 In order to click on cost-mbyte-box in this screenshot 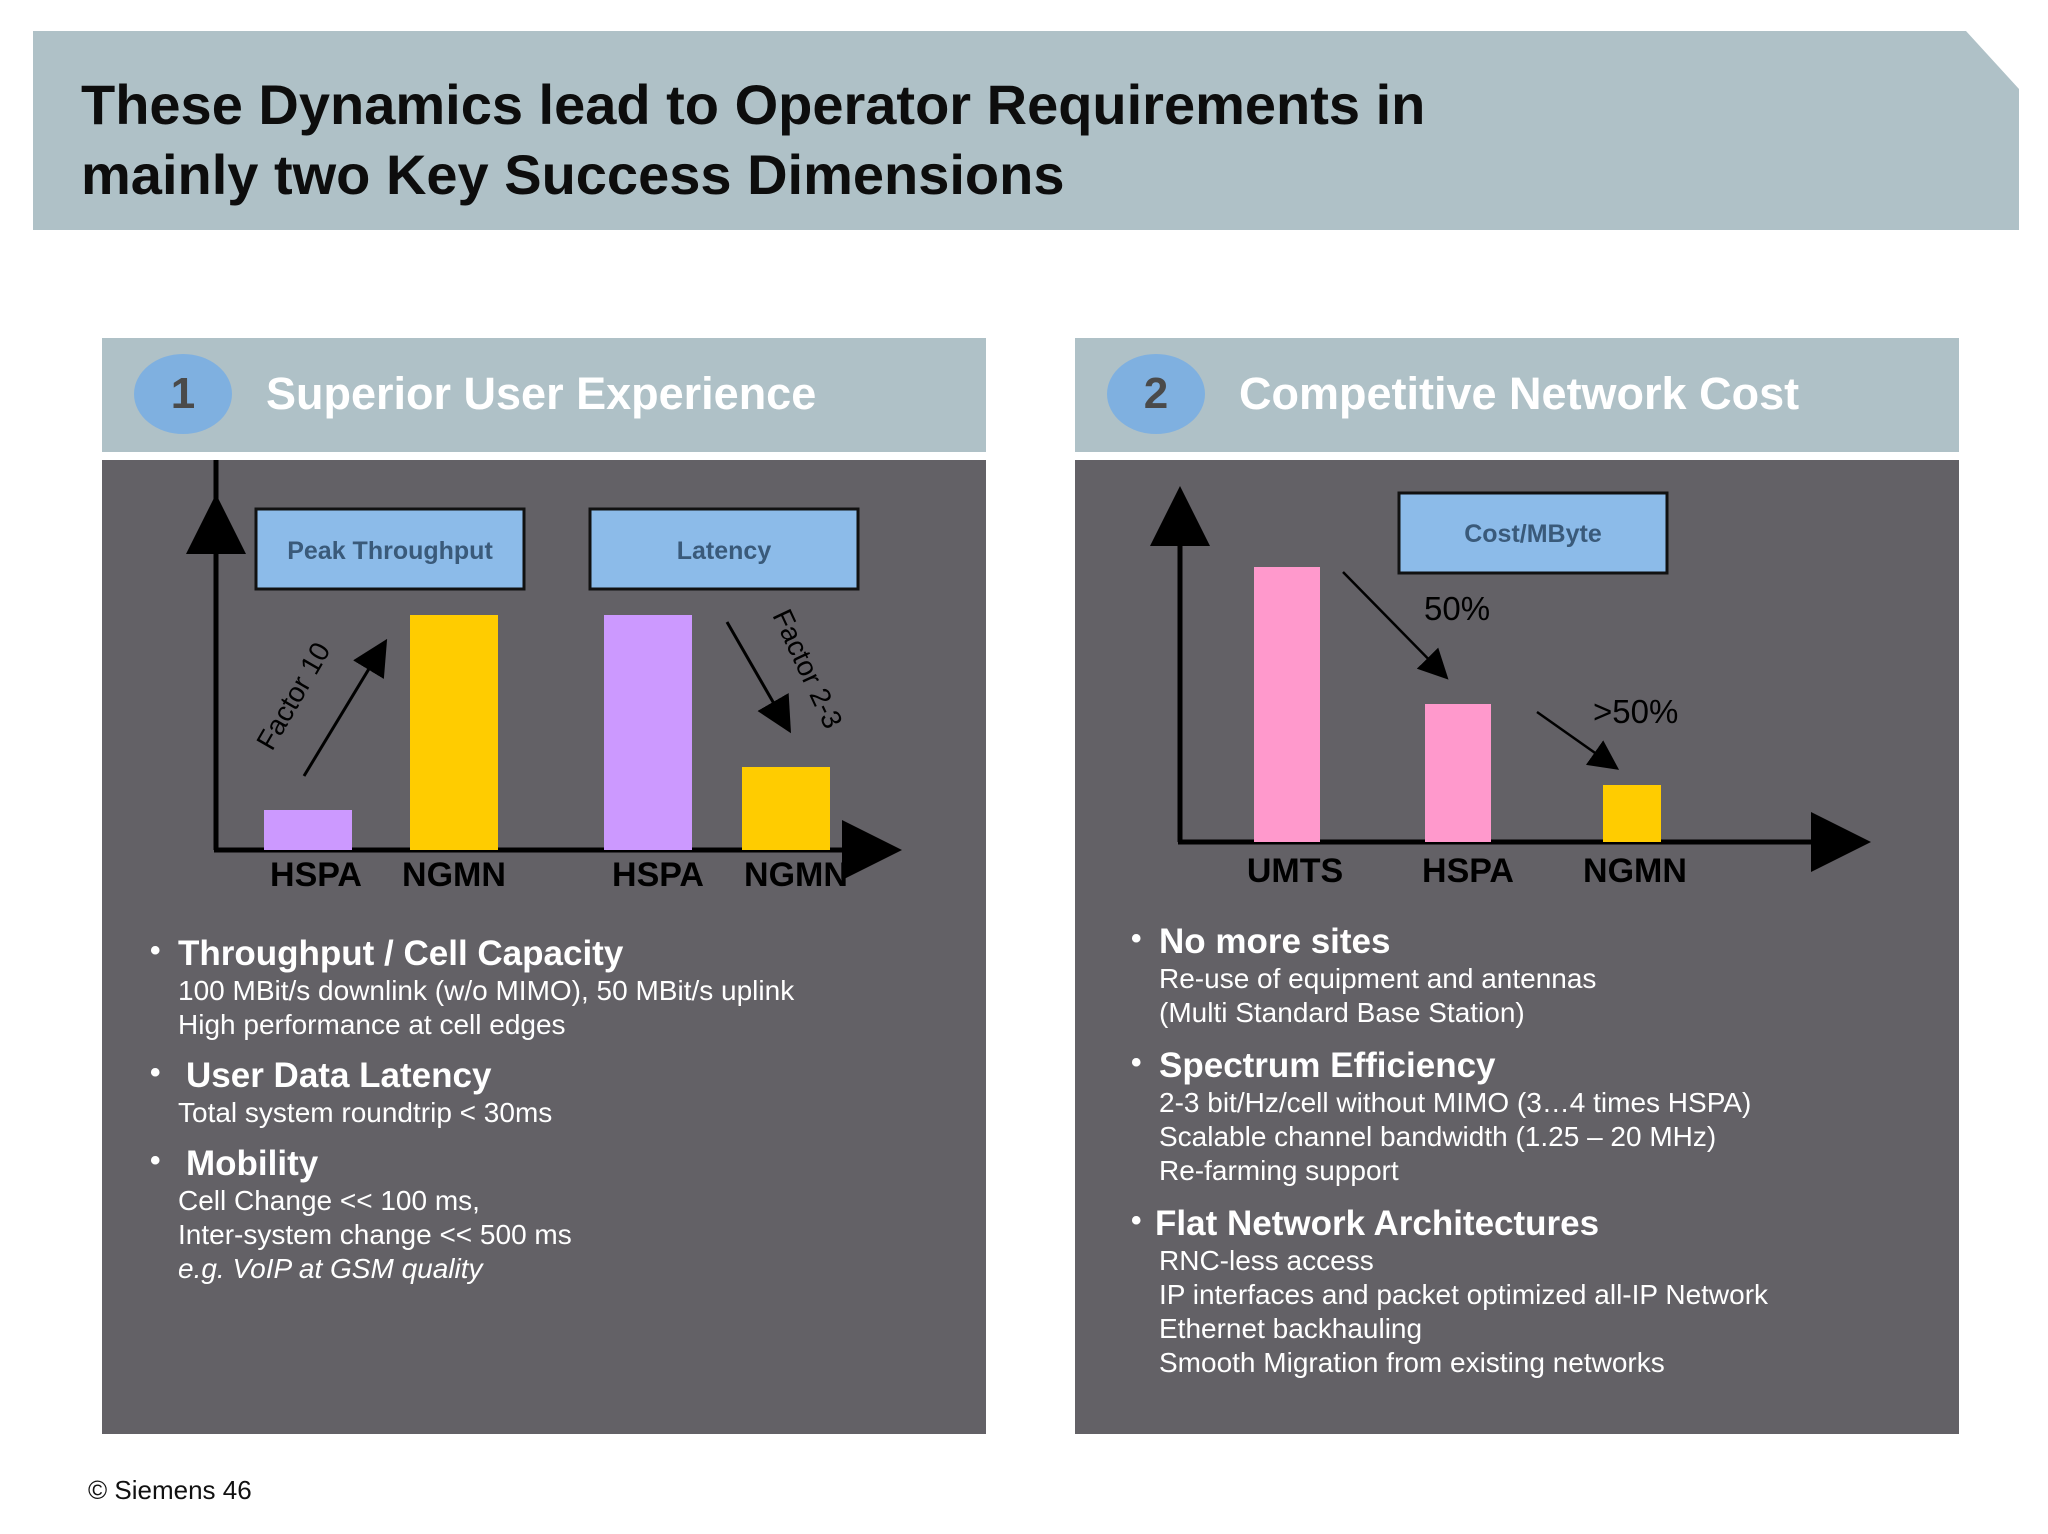, I will do `click(1533, 533)`.